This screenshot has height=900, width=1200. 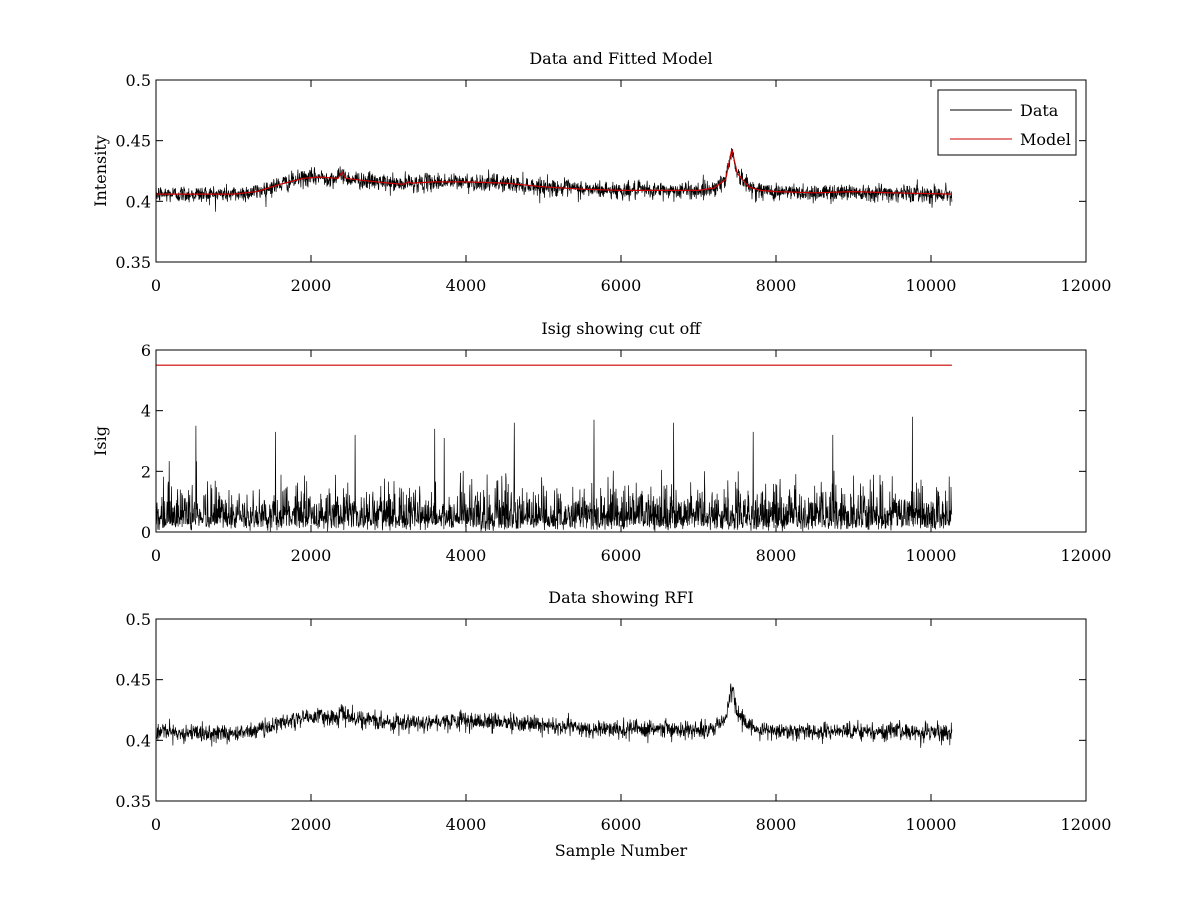 I want to click on chart-title: Data and Fitted Model, so click(x=620, y=58).